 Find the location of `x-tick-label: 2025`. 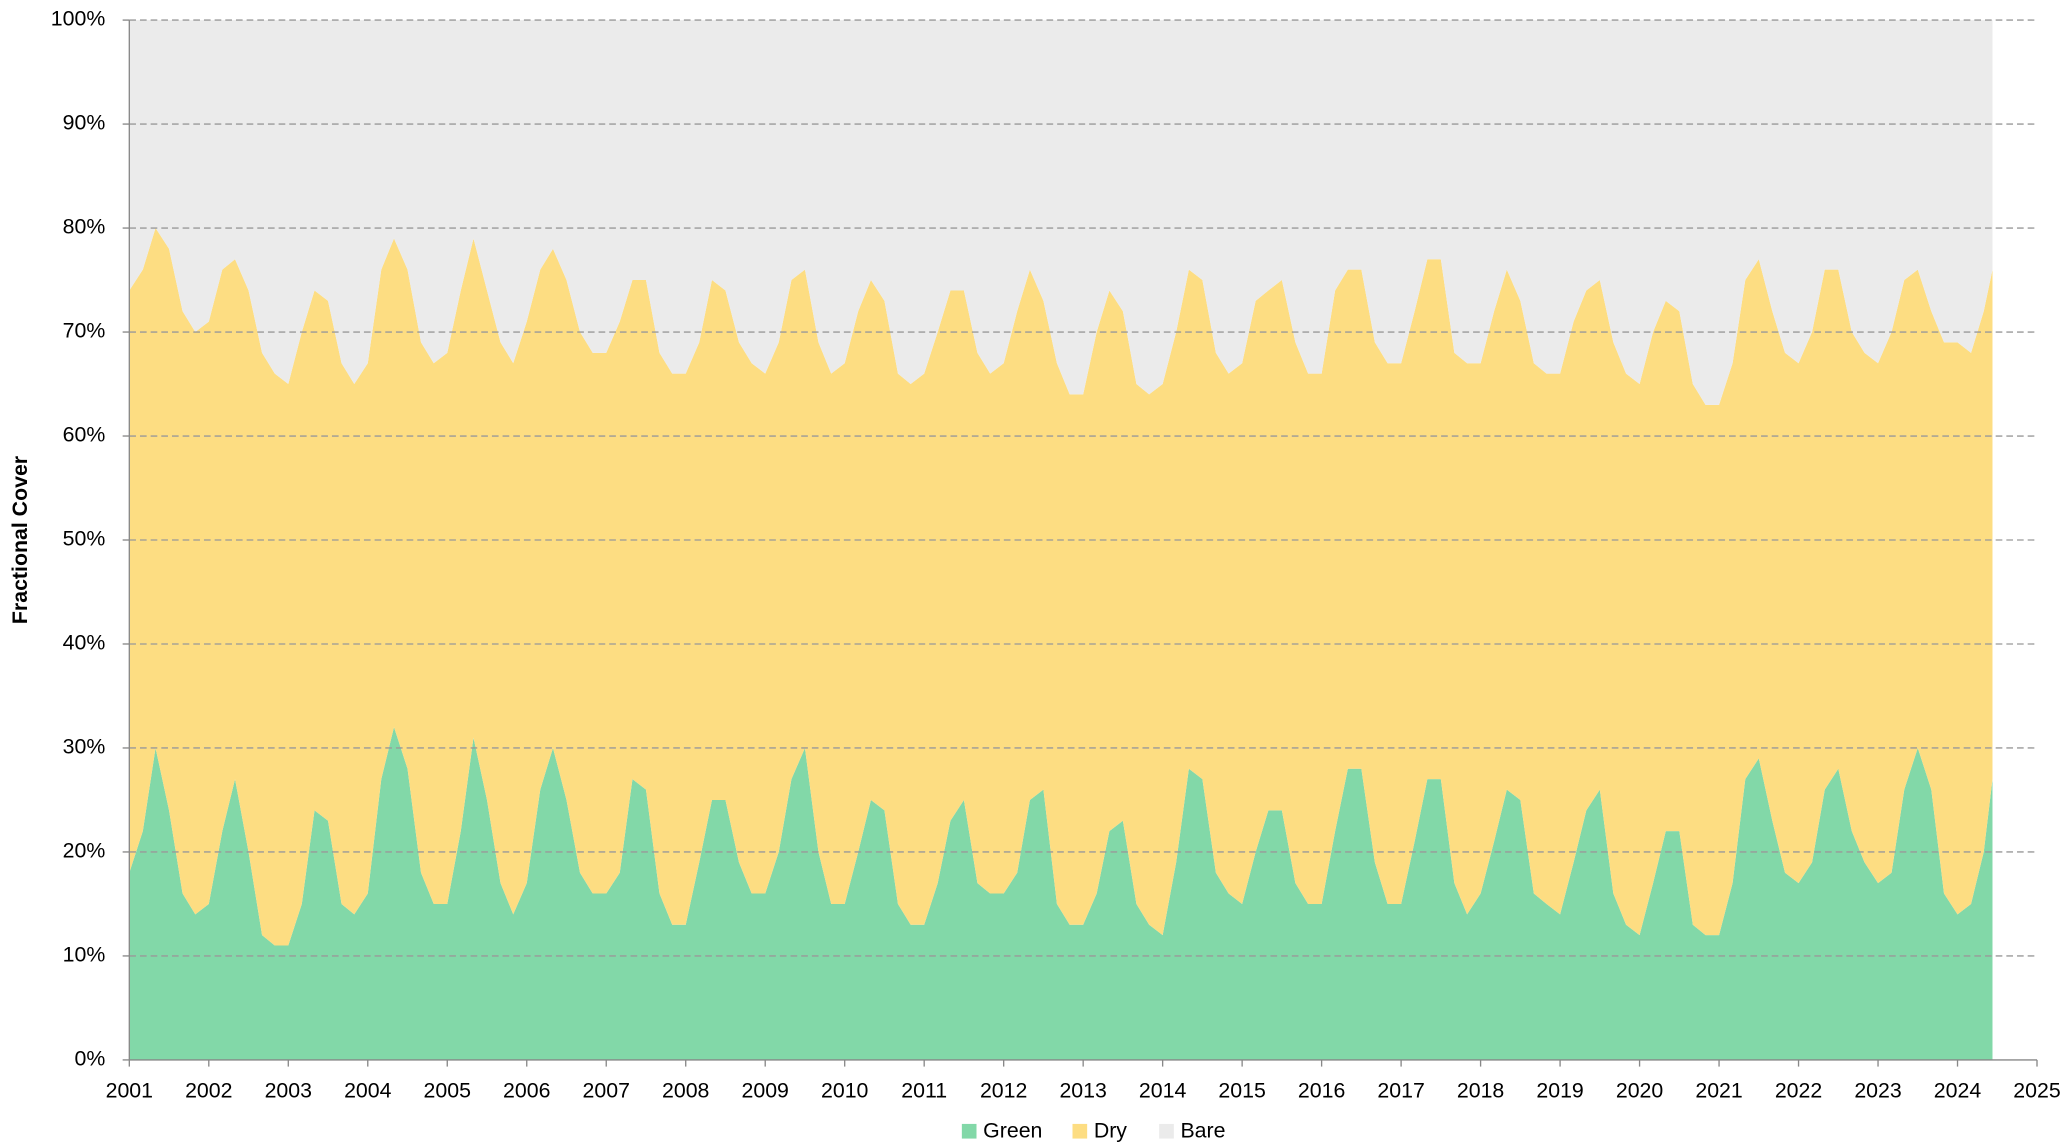

x-tick-label: 2025 is located at coordinates (2036, 1091).